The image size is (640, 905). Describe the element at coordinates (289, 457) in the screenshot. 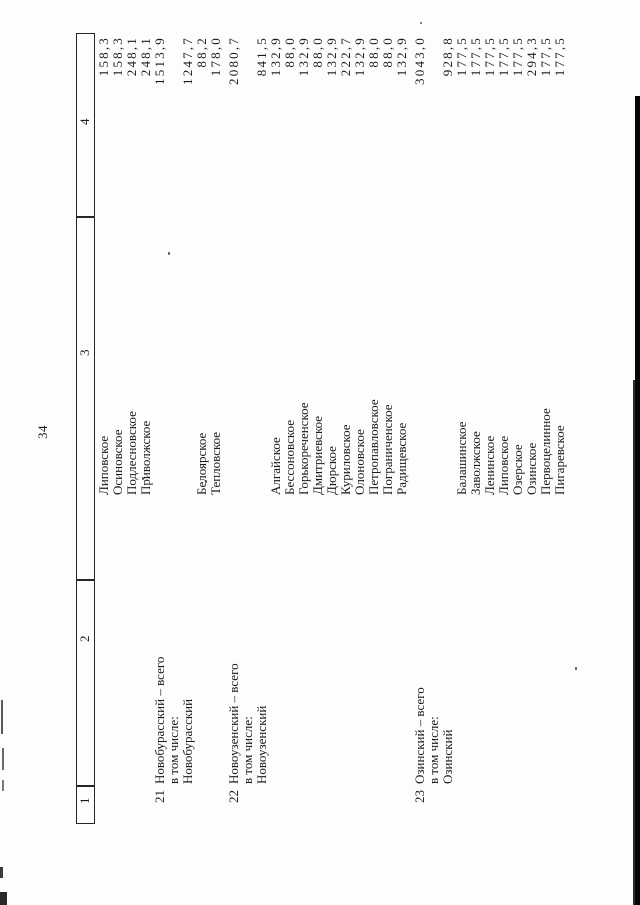

I see `cell-settlement: Бессоновское` at that location.